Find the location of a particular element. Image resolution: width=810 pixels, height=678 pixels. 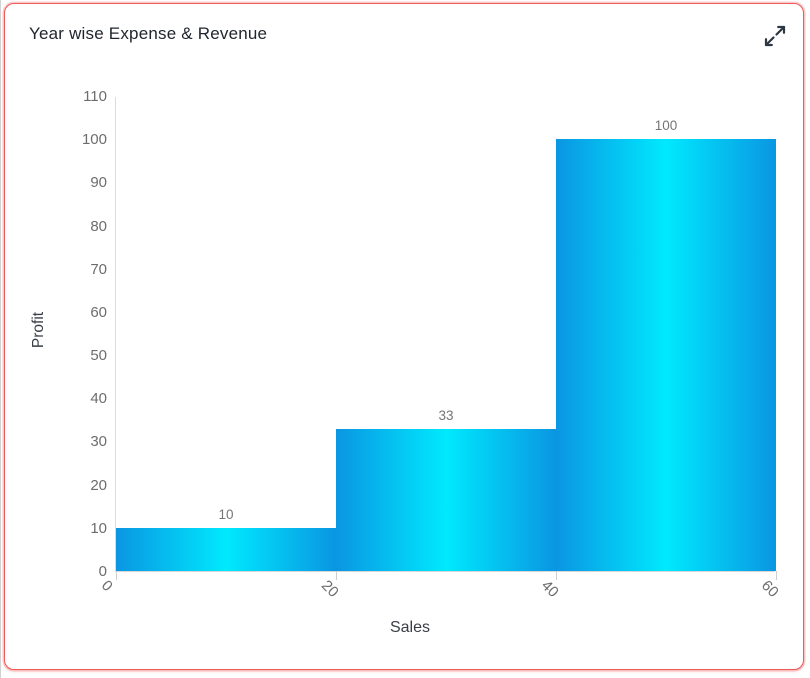

y-axis-tick-label: 80 is located at coordinates (98, 226).